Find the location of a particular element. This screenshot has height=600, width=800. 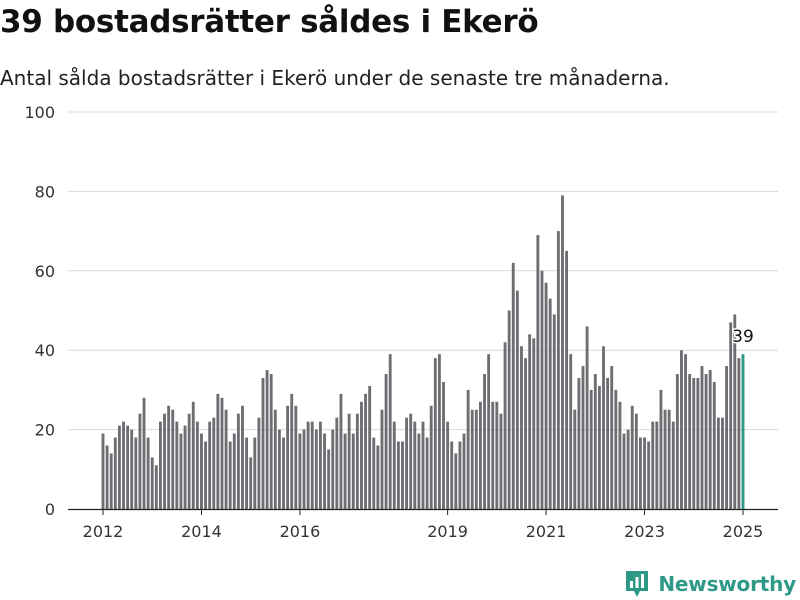

x-tick-label: 2012 is located at coordinates (103, 531).